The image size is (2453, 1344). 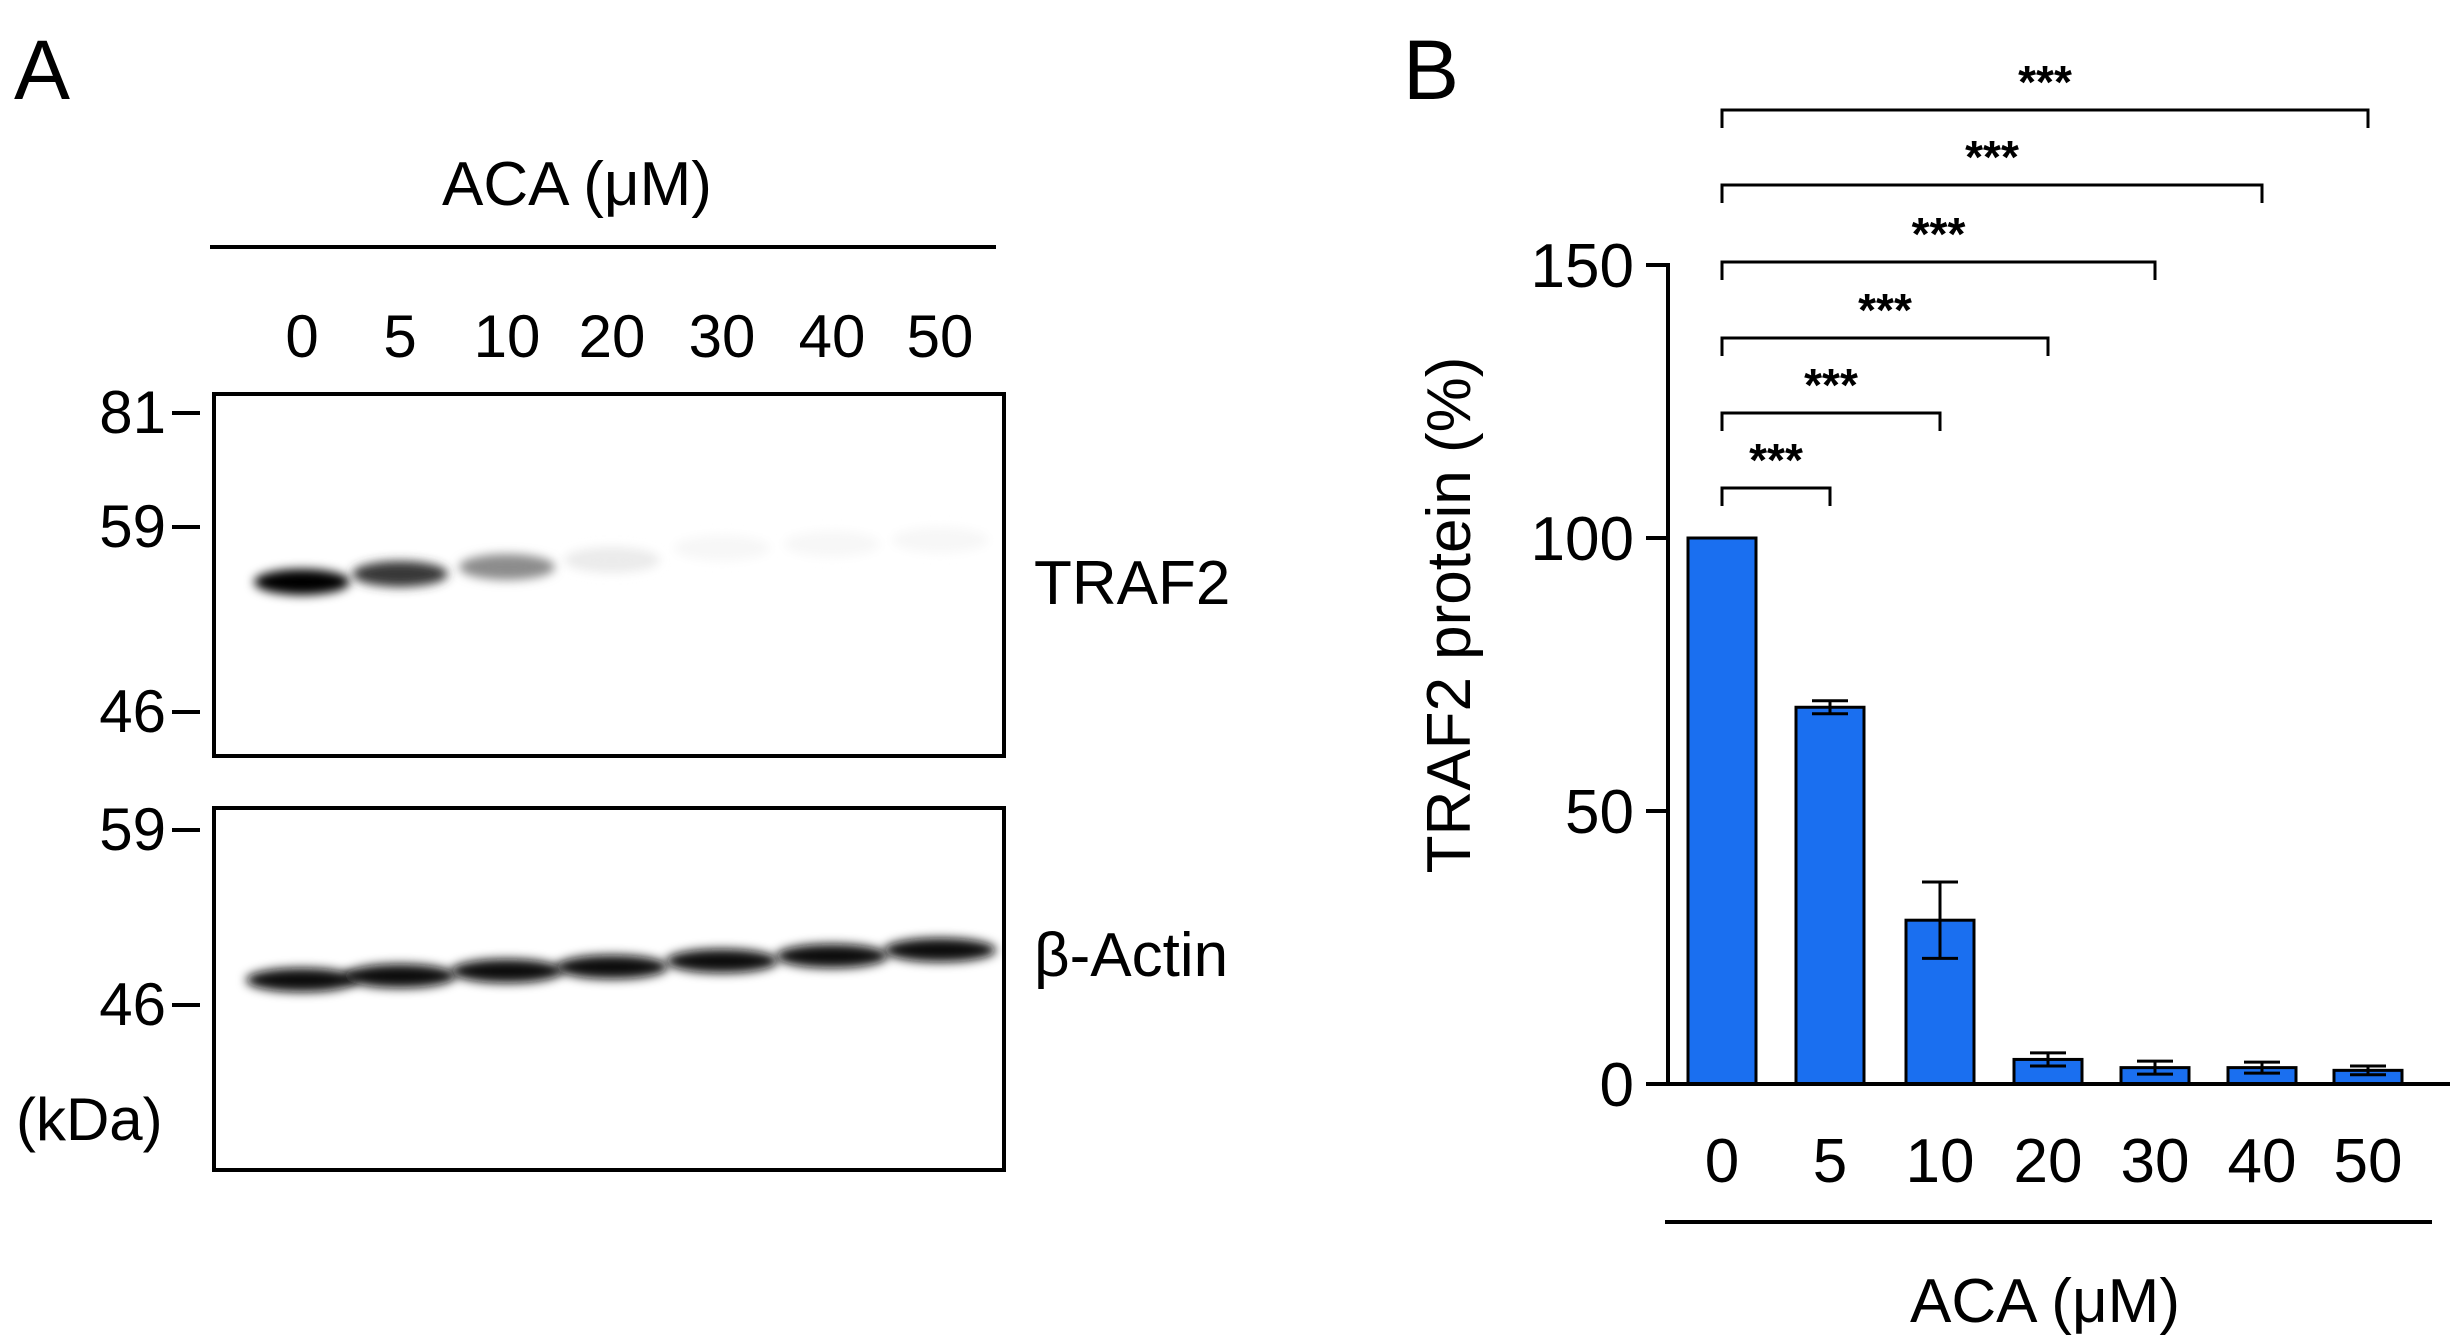 I want to click on sig-label-0-40: ***, so click(x=1992, y=157).